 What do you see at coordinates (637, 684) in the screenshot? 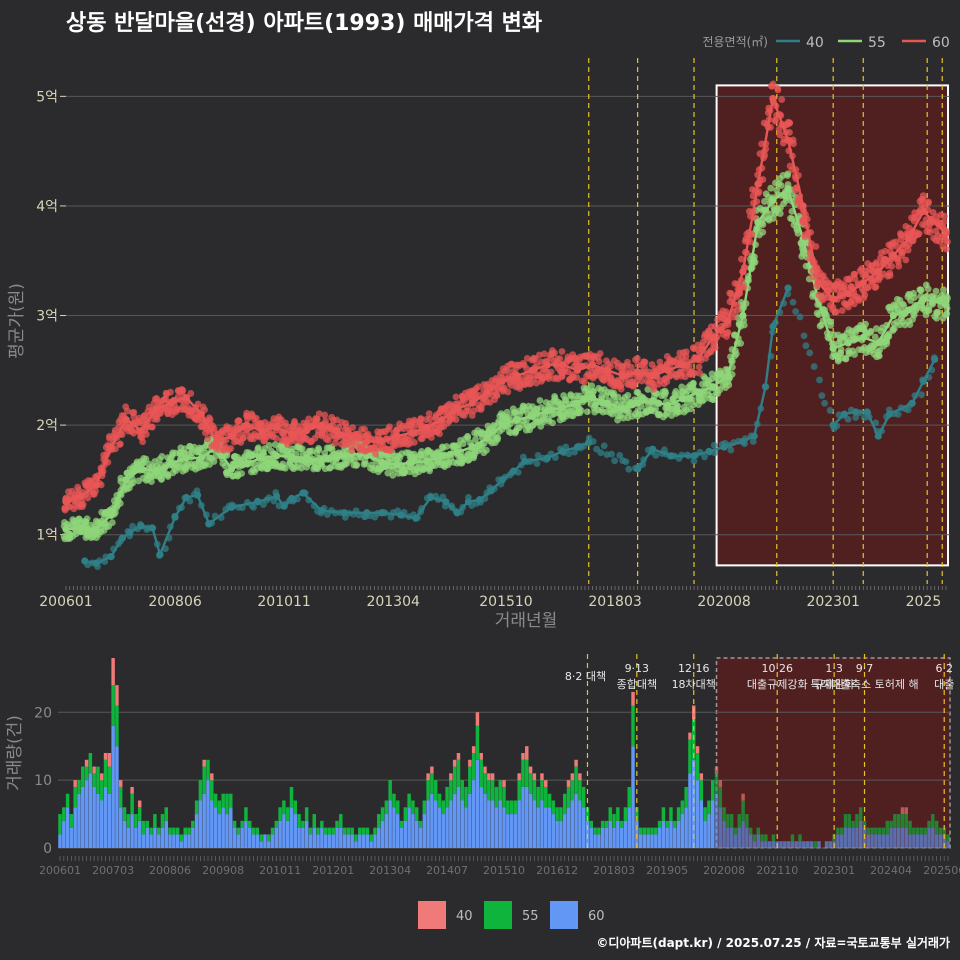
I see `event-label: 종합대책` at bounding box center [637, 684].